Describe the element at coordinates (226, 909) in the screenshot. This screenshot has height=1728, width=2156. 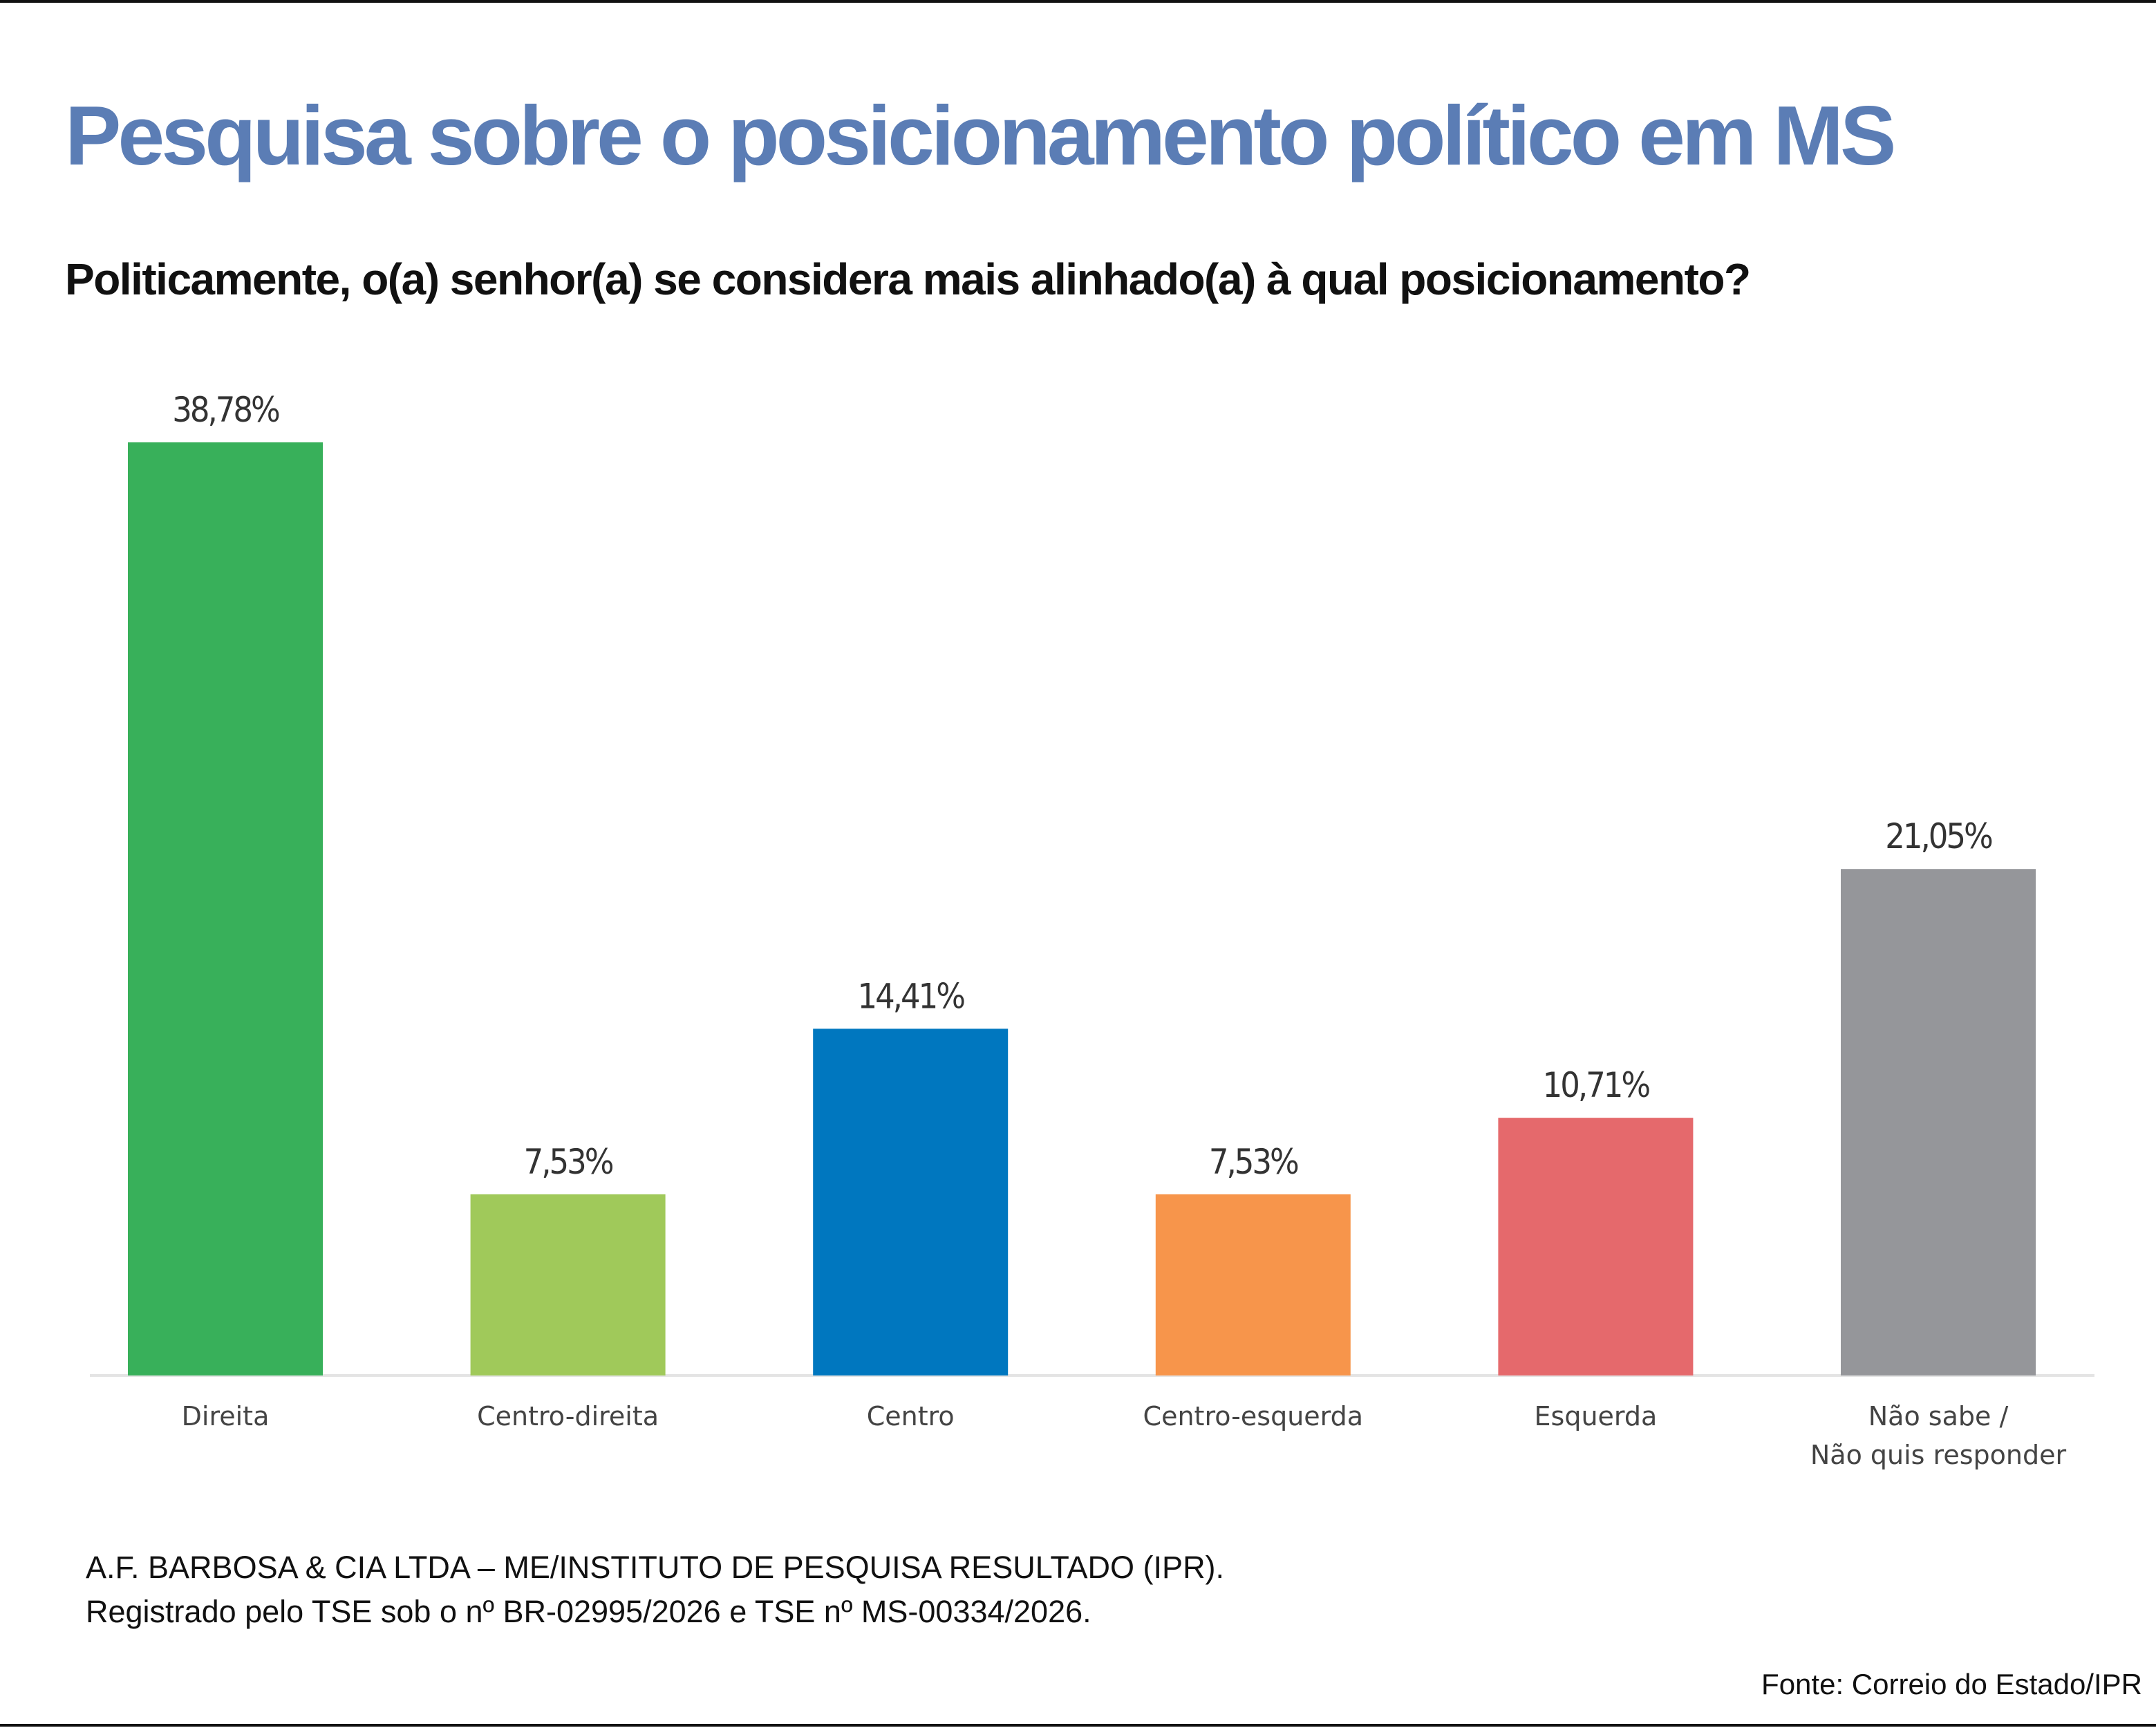
I see `bar-direita` at that location.